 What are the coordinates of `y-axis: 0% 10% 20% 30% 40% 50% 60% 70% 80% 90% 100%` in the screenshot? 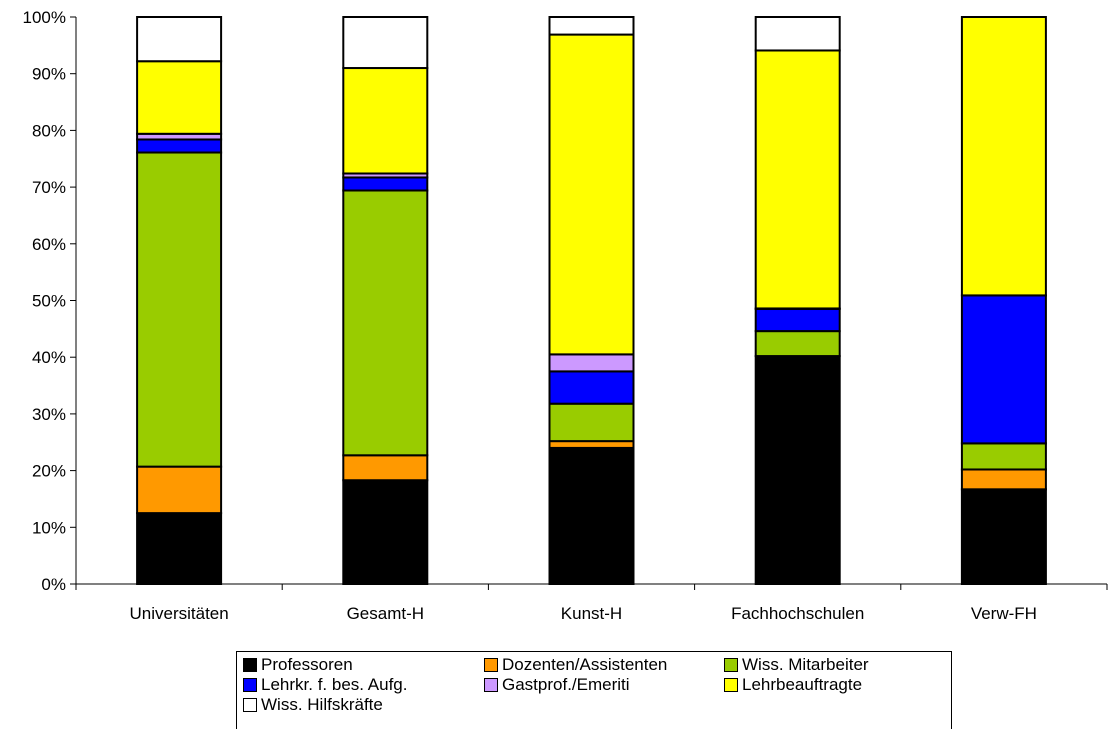 It's located at (49, 301).